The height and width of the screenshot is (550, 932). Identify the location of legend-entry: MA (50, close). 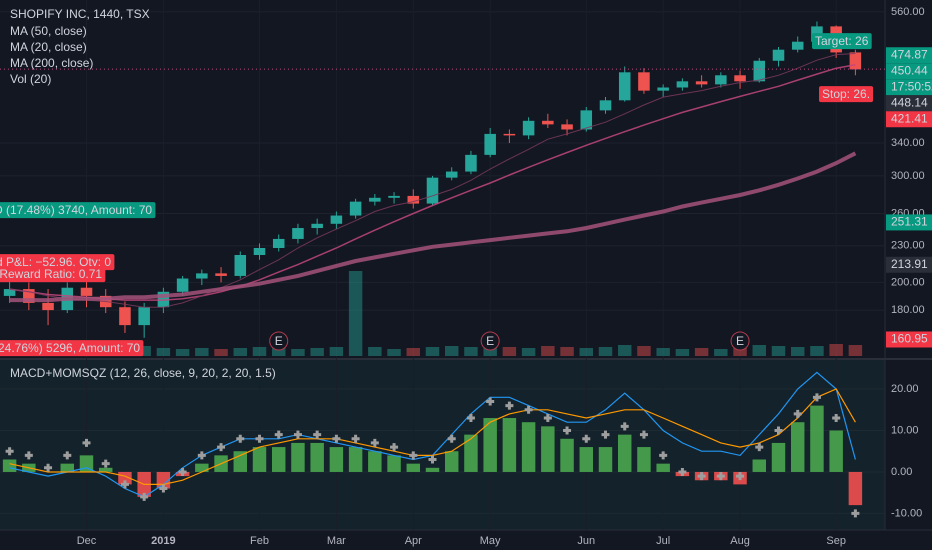
(48, 31).